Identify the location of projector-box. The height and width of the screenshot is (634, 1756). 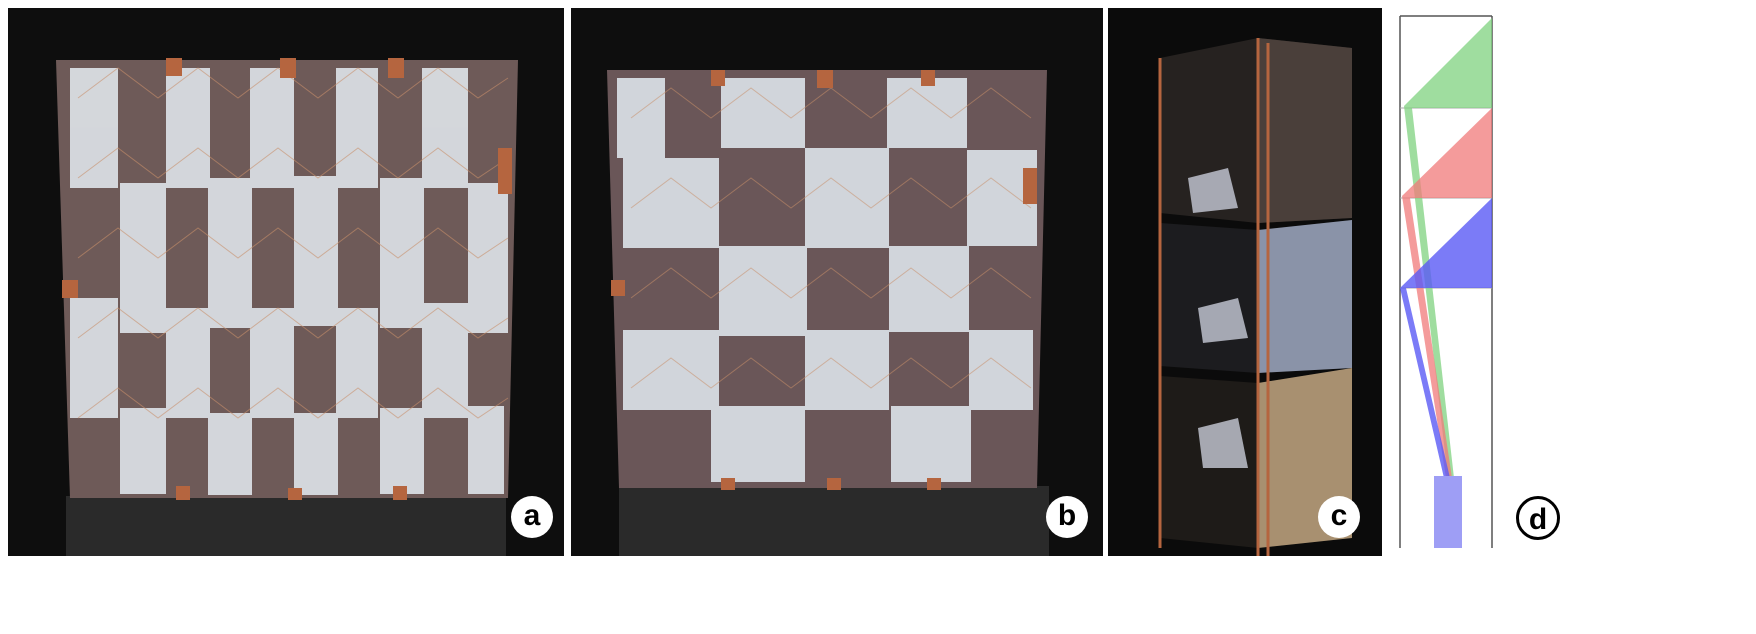
(1448, 512).